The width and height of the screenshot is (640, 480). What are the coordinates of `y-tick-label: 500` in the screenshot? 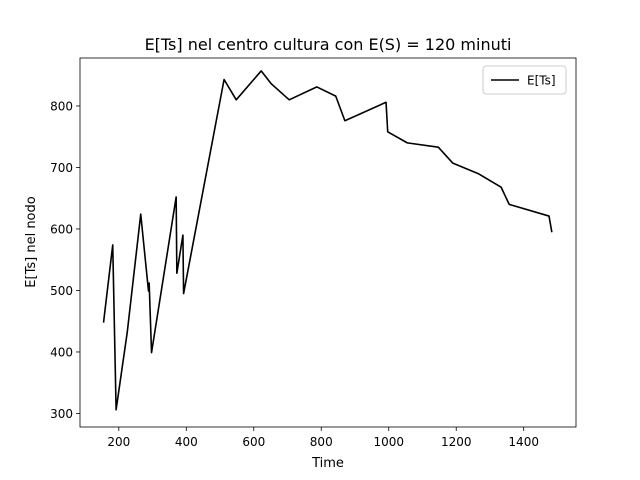 It's located at (61, 291).